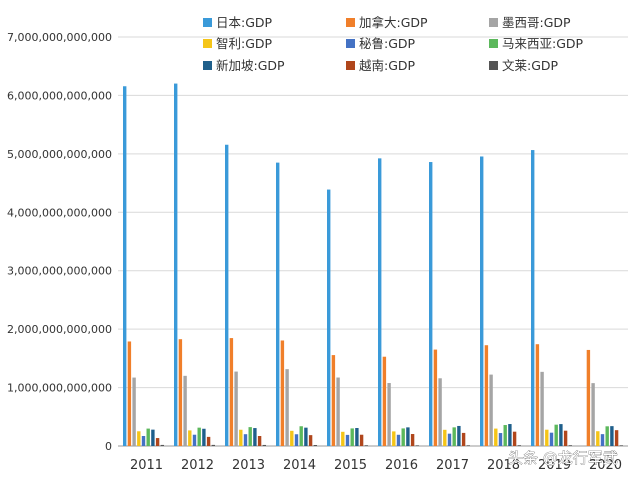  What do you see at coordinates (59, 388) in the screenshot?
I see `y-tick-label: 1,000,000,000,000` at bounding box center [59, 388].